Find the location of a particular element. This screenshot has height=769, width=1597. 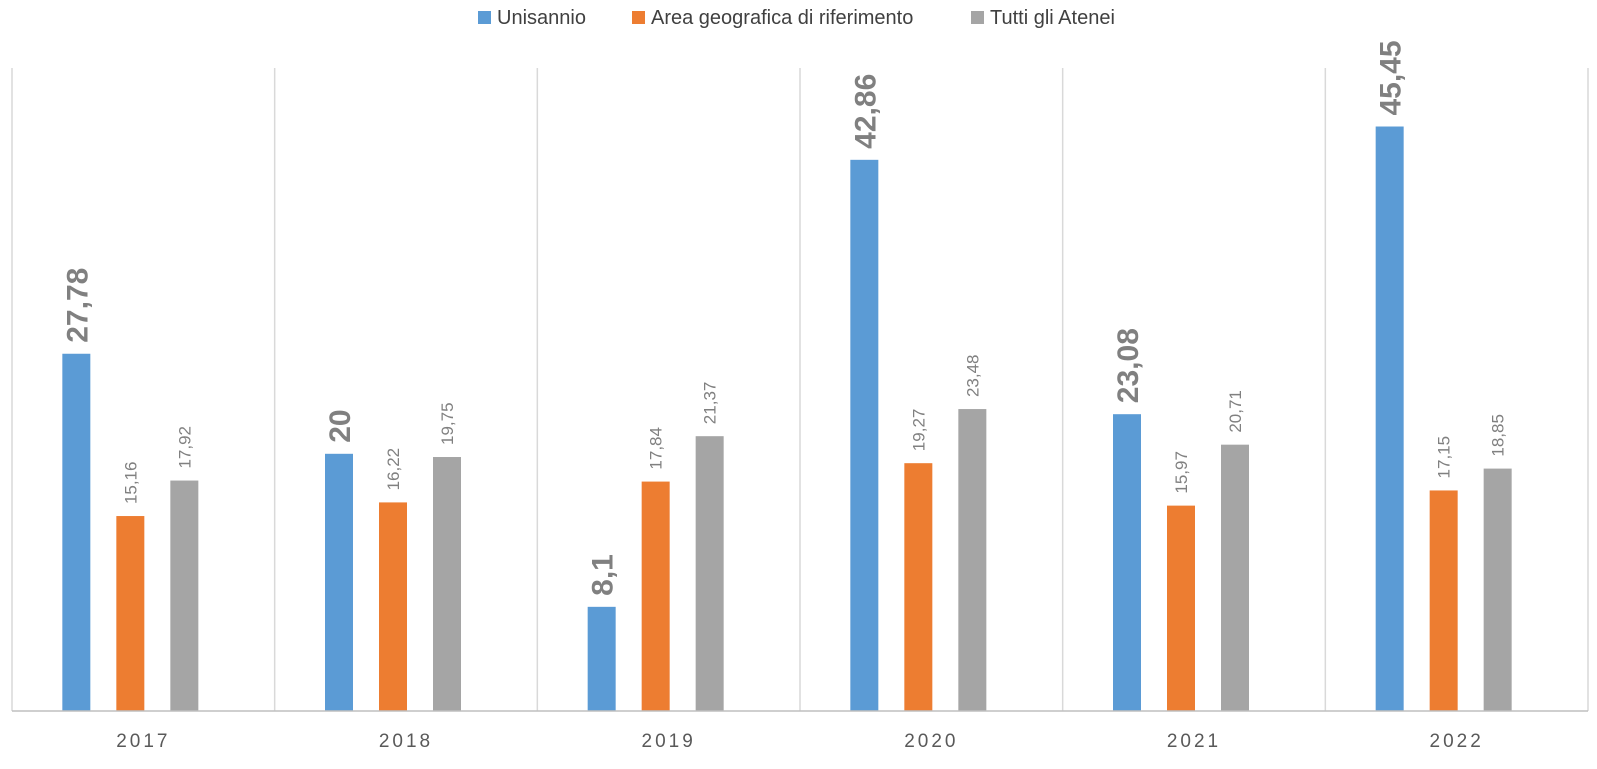

legend-label-area-geografica-di-riferimento: Area geografica di riferimento is located at coordinates (782, 18).